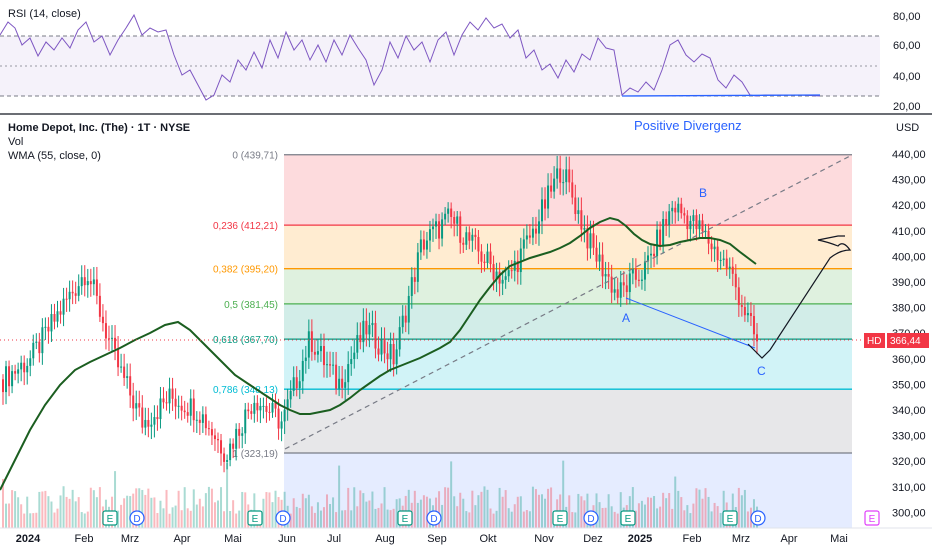  What do you see at coordinates (491, 518) in the screenshot?
I see `event-markers: E E E E E ED D D D D E` at bounding box center [491, 518].